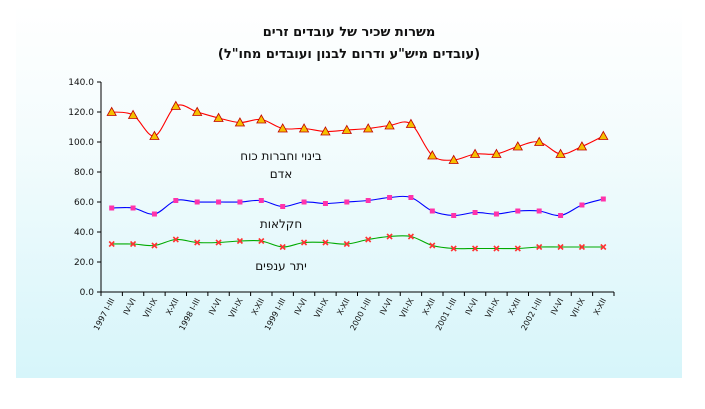 The width and height of the screenshot is (705, 409). Describe the element at coordinates (349, 54) in the screenshot. I see `chart-subtitle: (עובדים מיש"ע ודרום לבנון ועובדים מחו"ל)` at that location.